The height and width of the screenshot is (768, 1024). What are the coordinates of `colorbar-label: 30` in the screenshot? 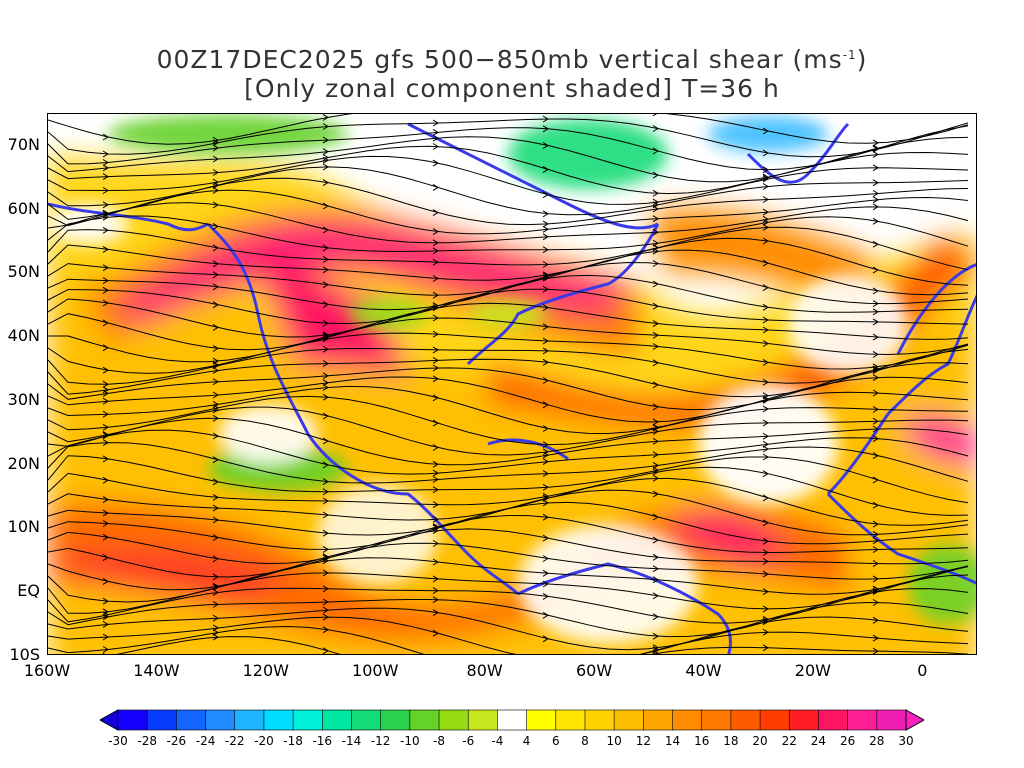 It's located at (906, 741).